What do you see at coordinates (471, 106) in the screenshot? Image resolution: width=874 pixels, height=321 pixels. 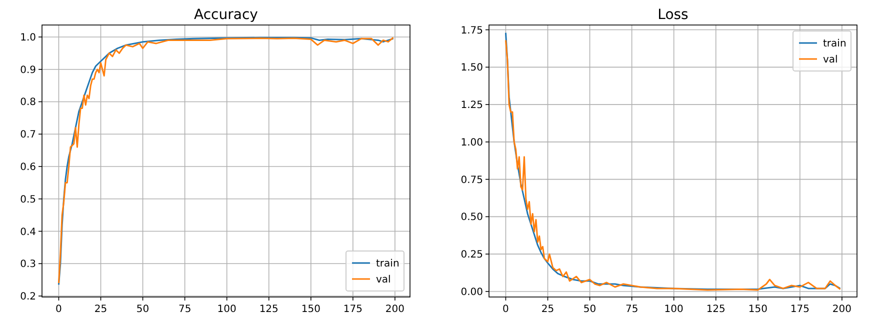 I see `y-tick-label: 1.25` at bounding box center [471, 106].